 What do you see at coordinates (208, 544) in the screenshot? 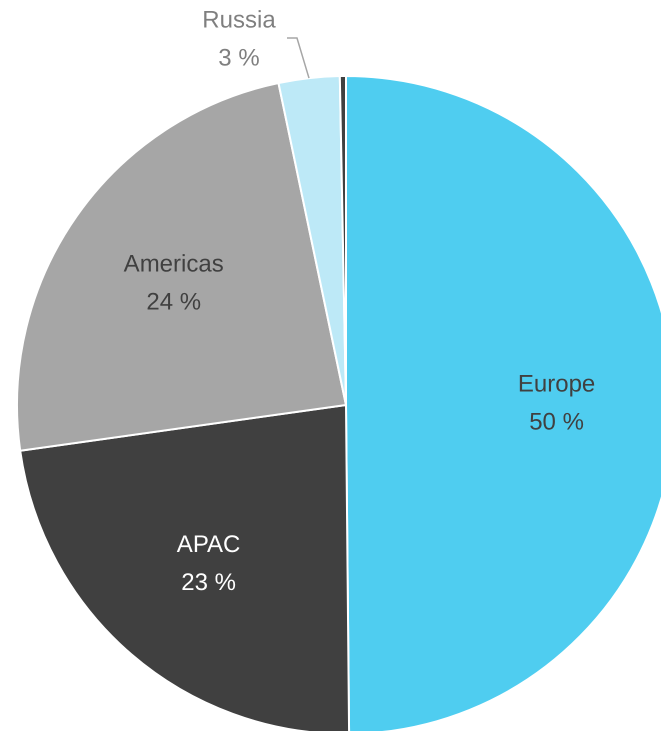
I see `slice-label: APAC` at bounding box center [208, 544].